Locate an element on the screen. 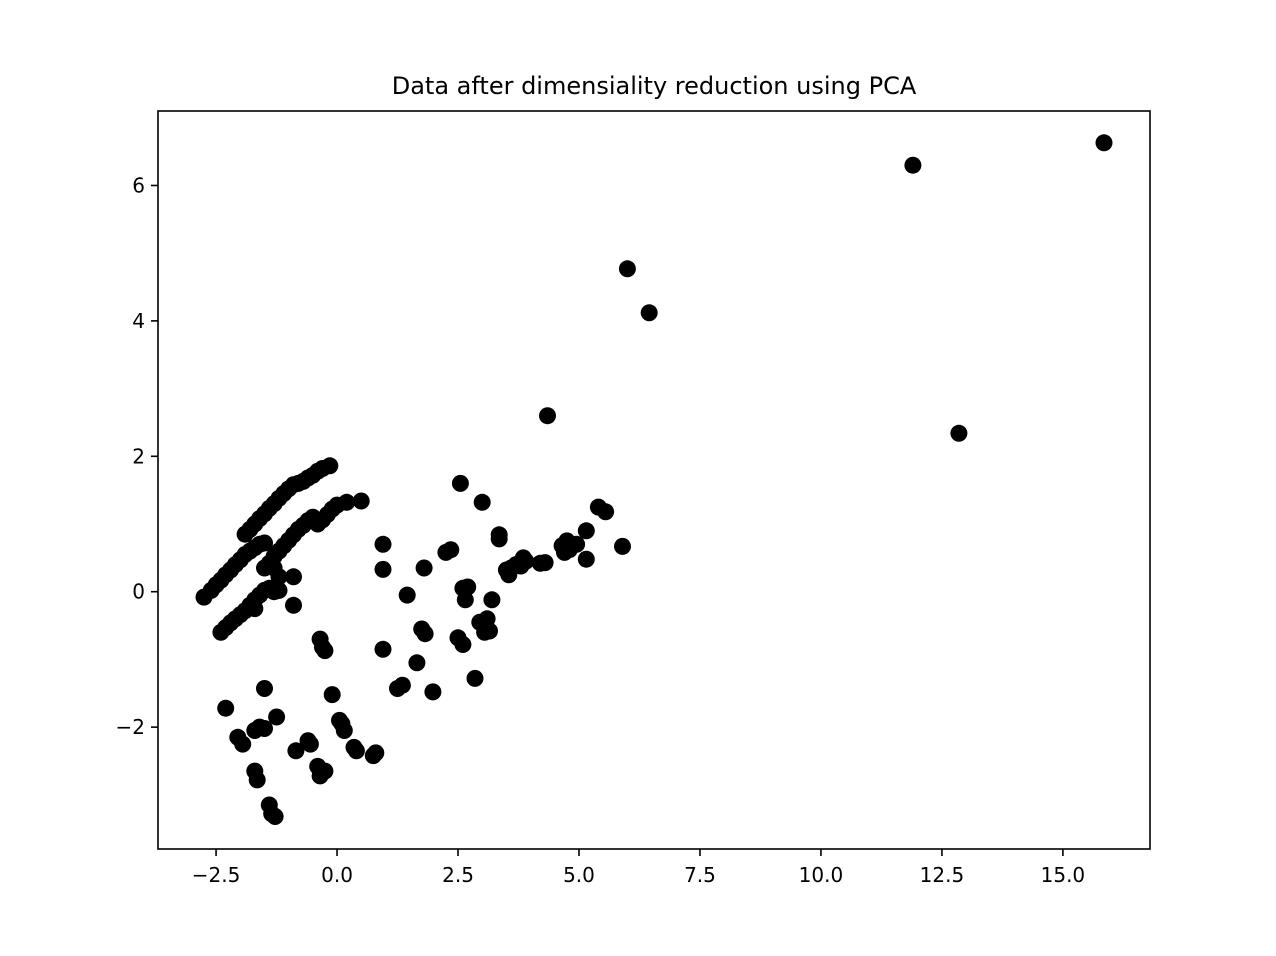  y-tick-label: 6 is located at coordinates (138, 185).